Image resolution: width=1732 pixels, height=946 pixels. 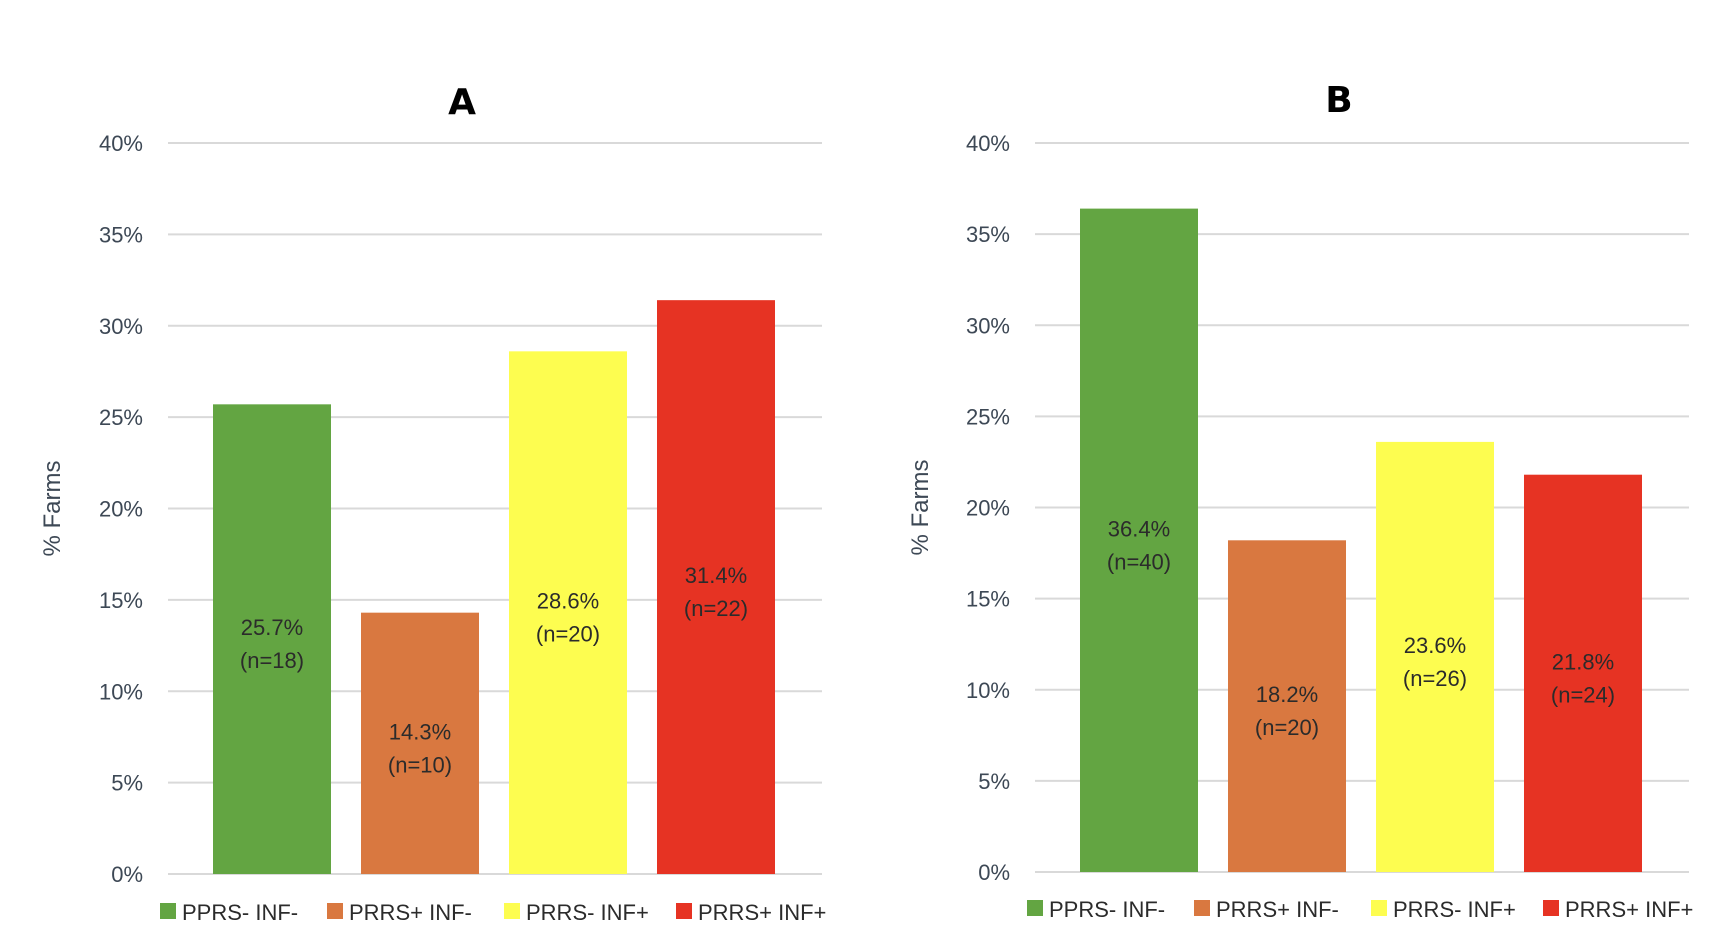 I want to click on data-label: 25.7%, so click(x=272, y=627).